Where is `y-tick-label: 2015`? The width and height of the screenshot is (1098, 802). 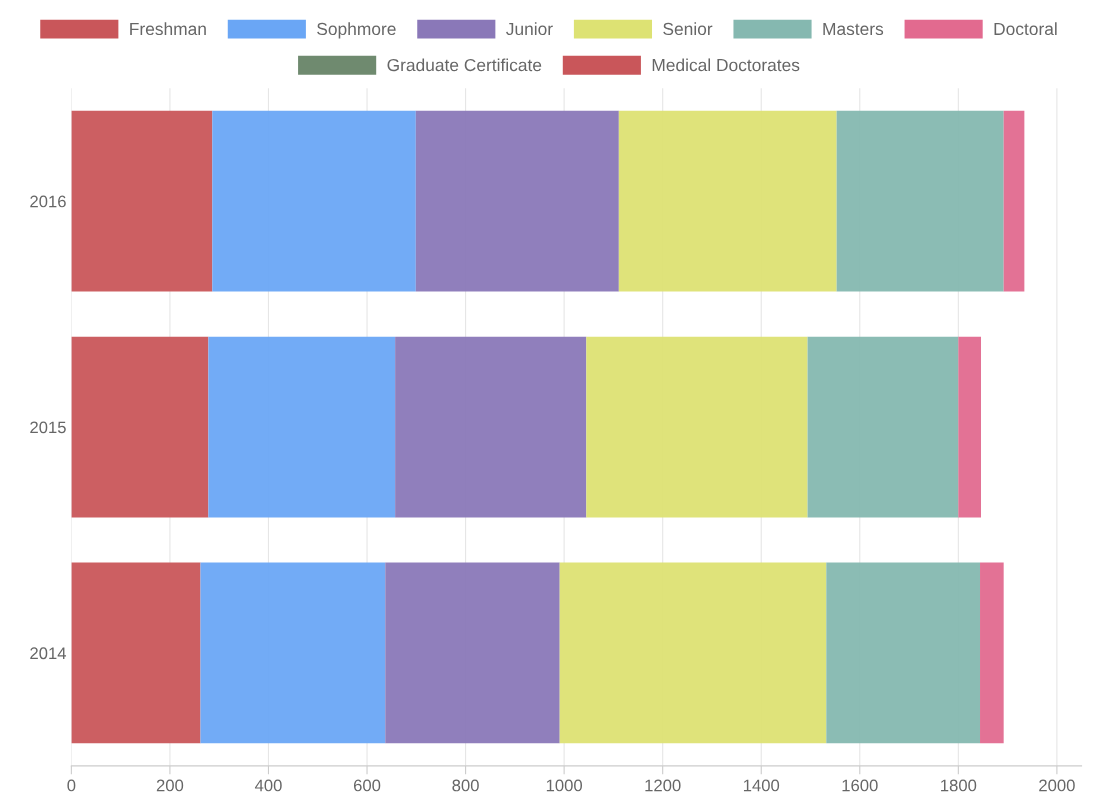
y-tick-label: 2015 is located at coordinates (48, 427).